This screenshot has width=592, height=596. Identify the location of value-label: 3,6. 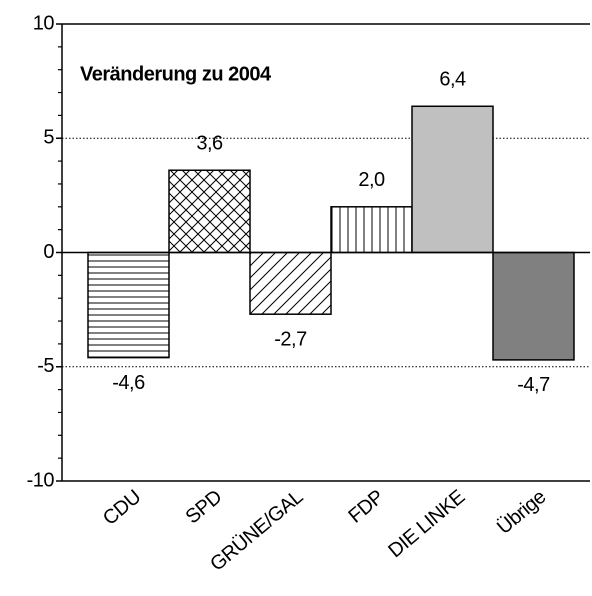
(209, 144).